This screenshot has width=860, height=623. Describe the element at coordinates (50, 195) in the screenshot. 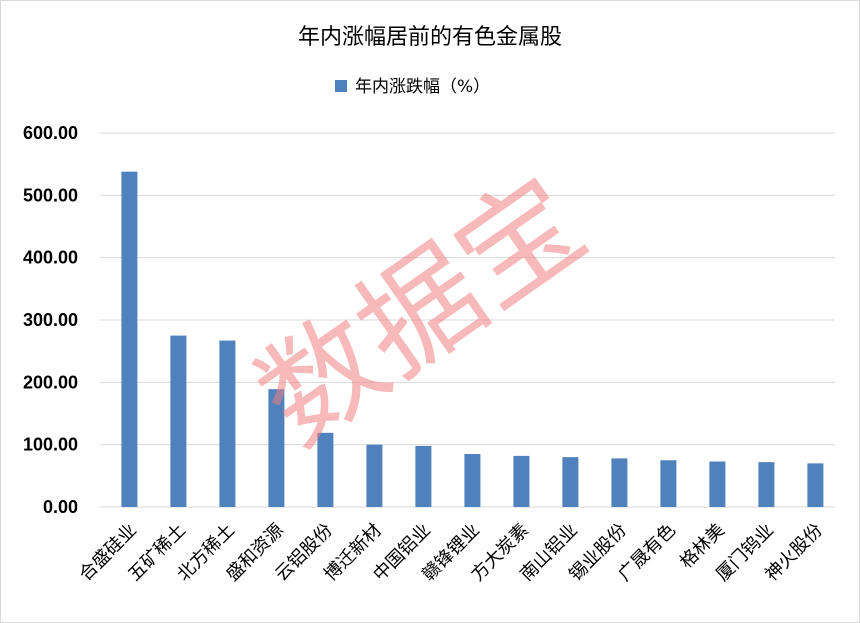

I see `y-tick-label: 500.00` at that location.